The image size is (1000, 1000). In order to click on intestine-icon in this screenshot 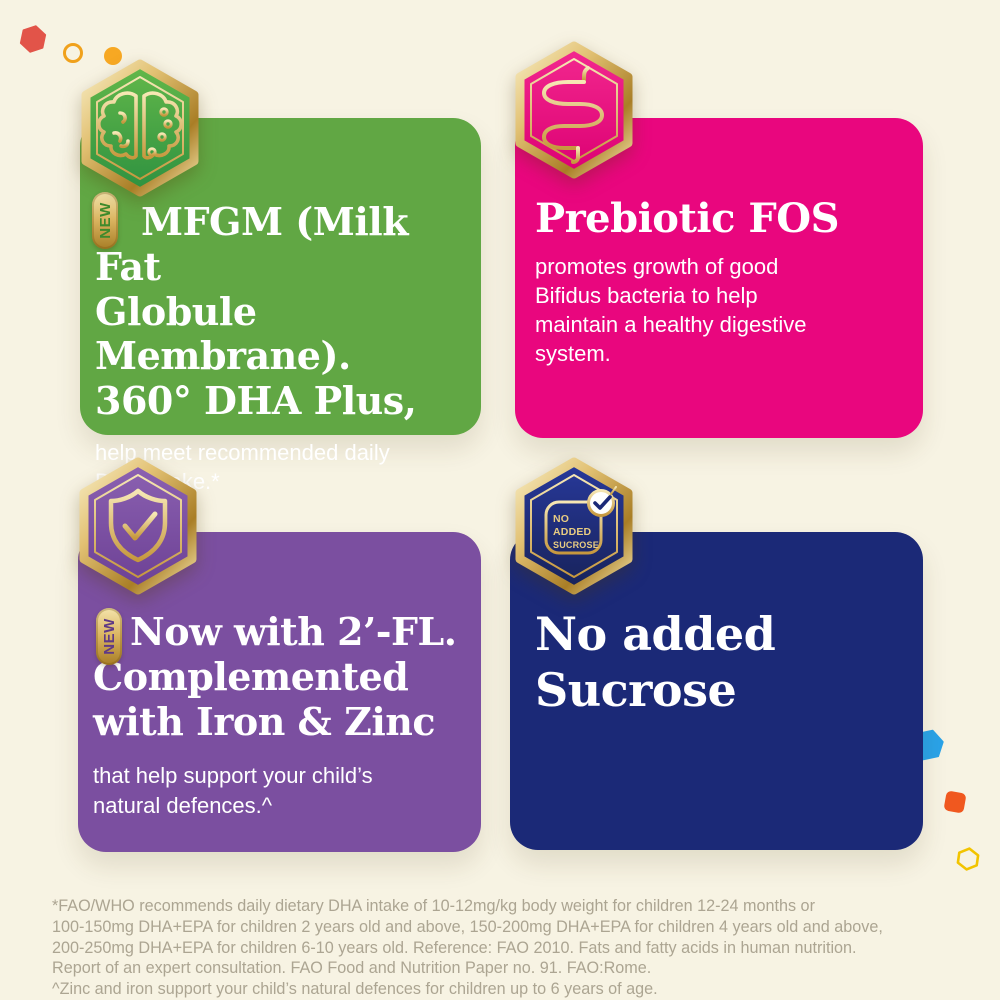, I will do `click(574, 110)`.